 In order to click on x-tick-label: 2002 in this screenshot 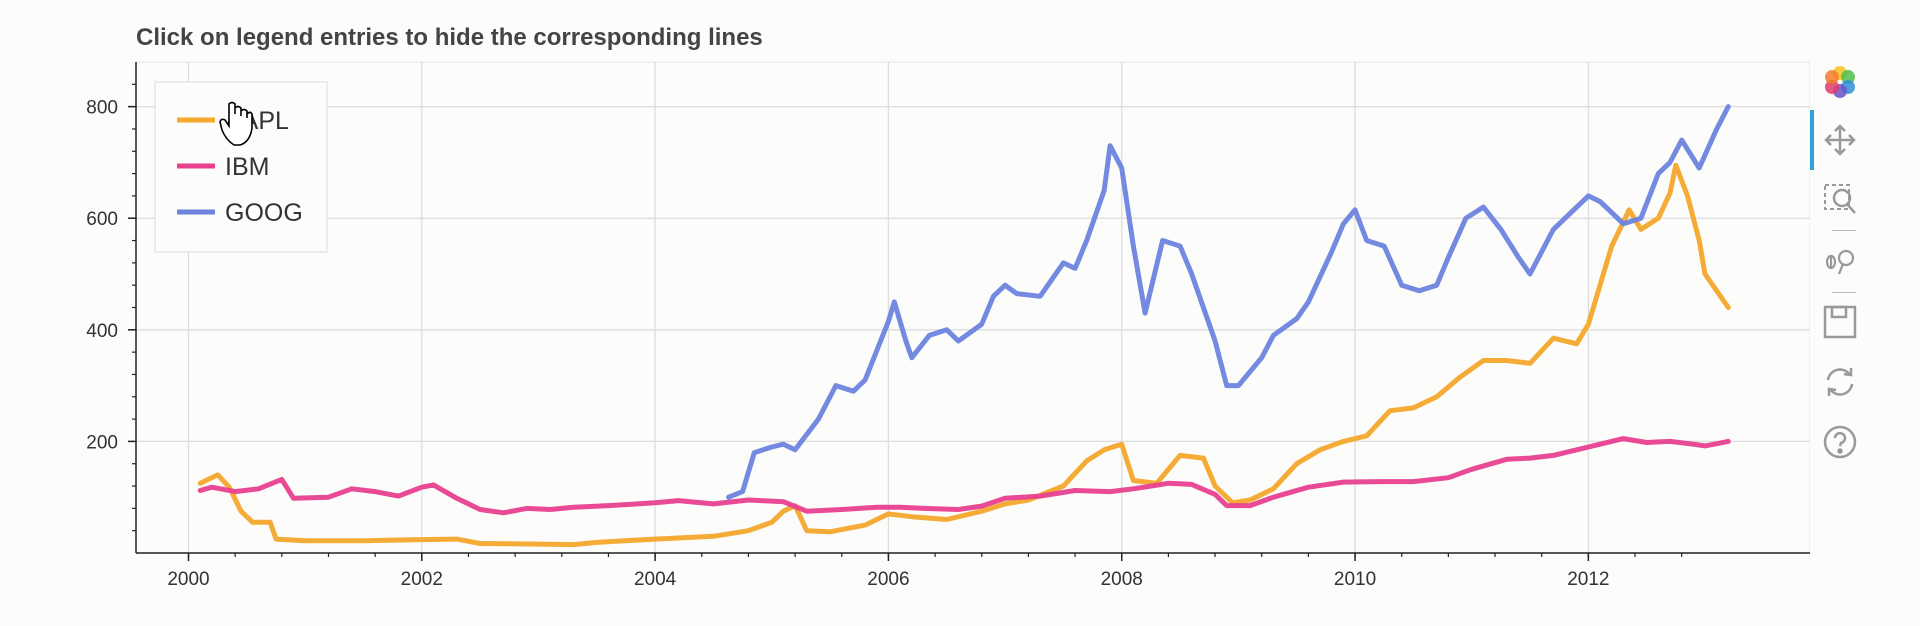, I will do `click(422, 579)`.